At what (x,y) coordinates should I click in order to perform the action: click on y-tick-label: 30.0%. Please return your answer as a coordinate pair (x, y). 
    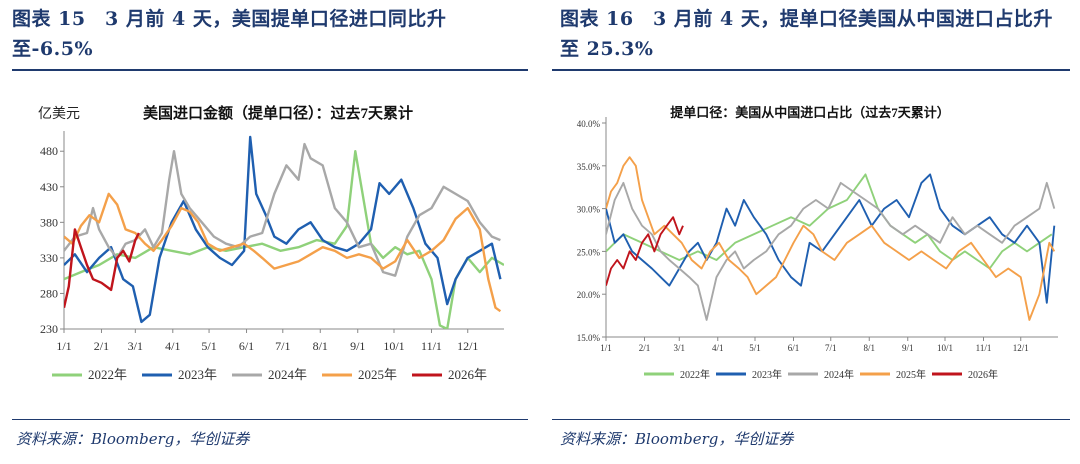
    Looking at the image, I should click on (589, 210).